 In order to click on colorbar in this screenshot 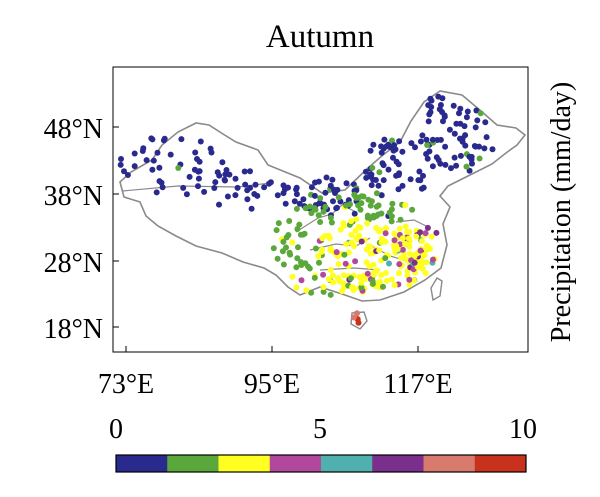, I will do `click(321, 463)`.